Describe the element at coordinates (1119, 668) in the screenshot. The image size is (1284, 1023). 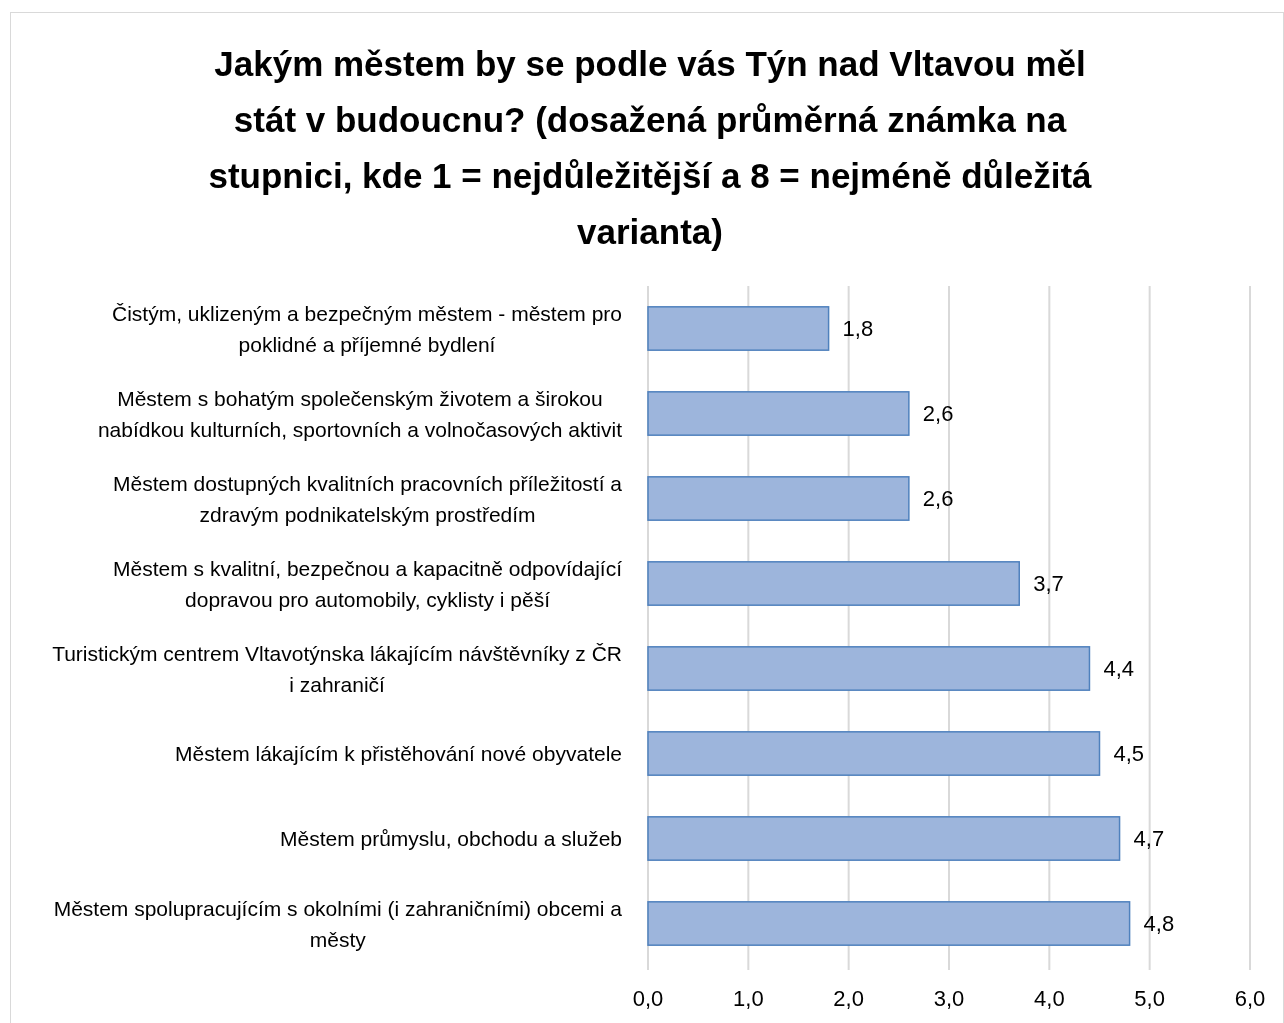
I see `data-label: 4,4` at that location.